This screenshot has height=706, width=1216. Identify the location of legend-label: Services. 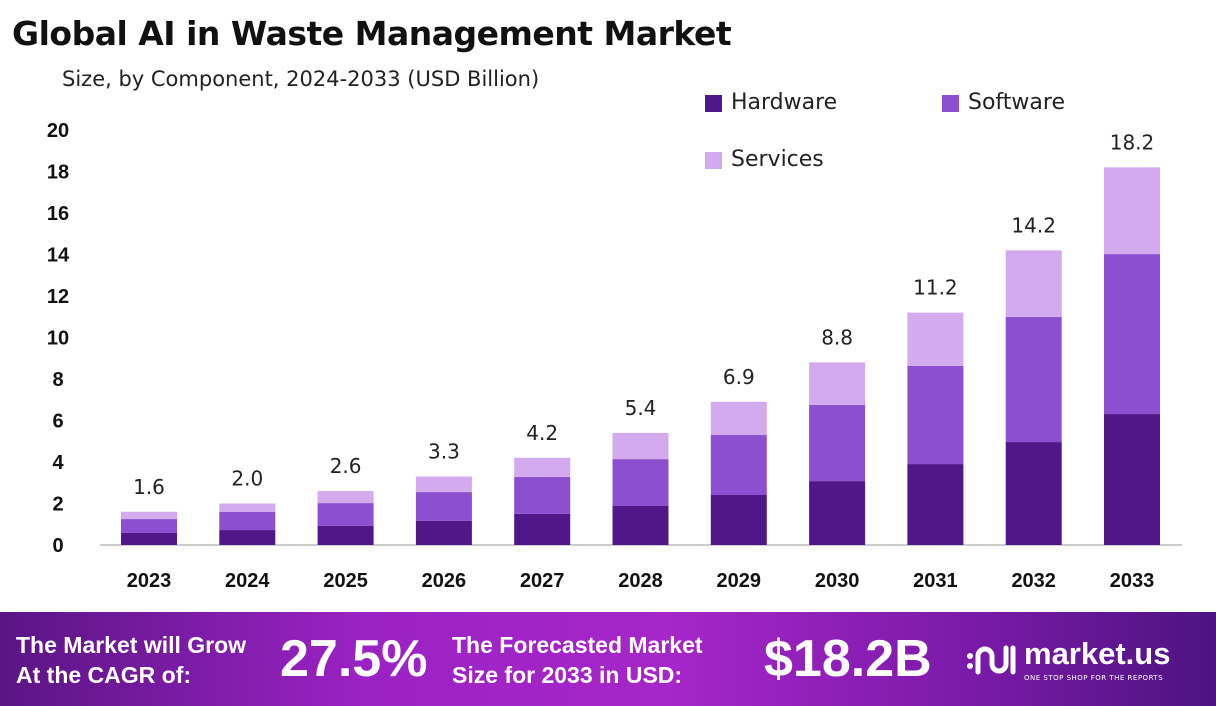
(777, 159).